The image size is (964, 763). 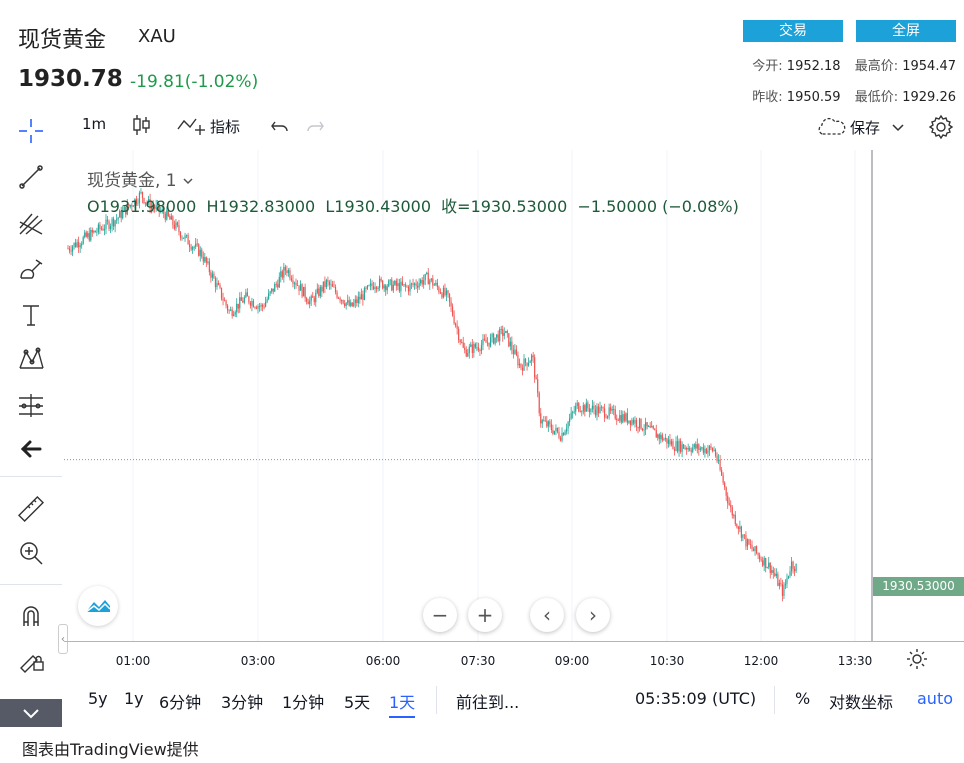 What do you see at coordinates (31, 269) in the screenshot?
I see `brush-tool-icon` at bounding box center [31, 269].